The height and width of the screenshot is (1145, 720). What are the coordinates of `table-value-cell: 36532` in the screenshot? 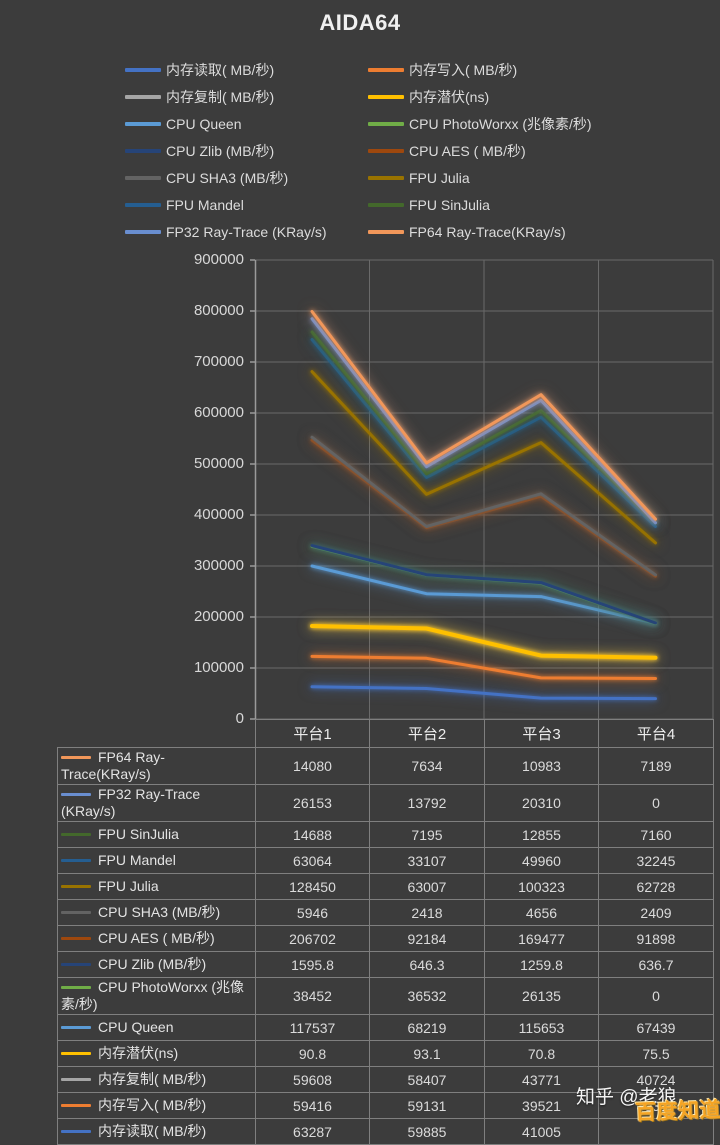 It's located at (427, 996).